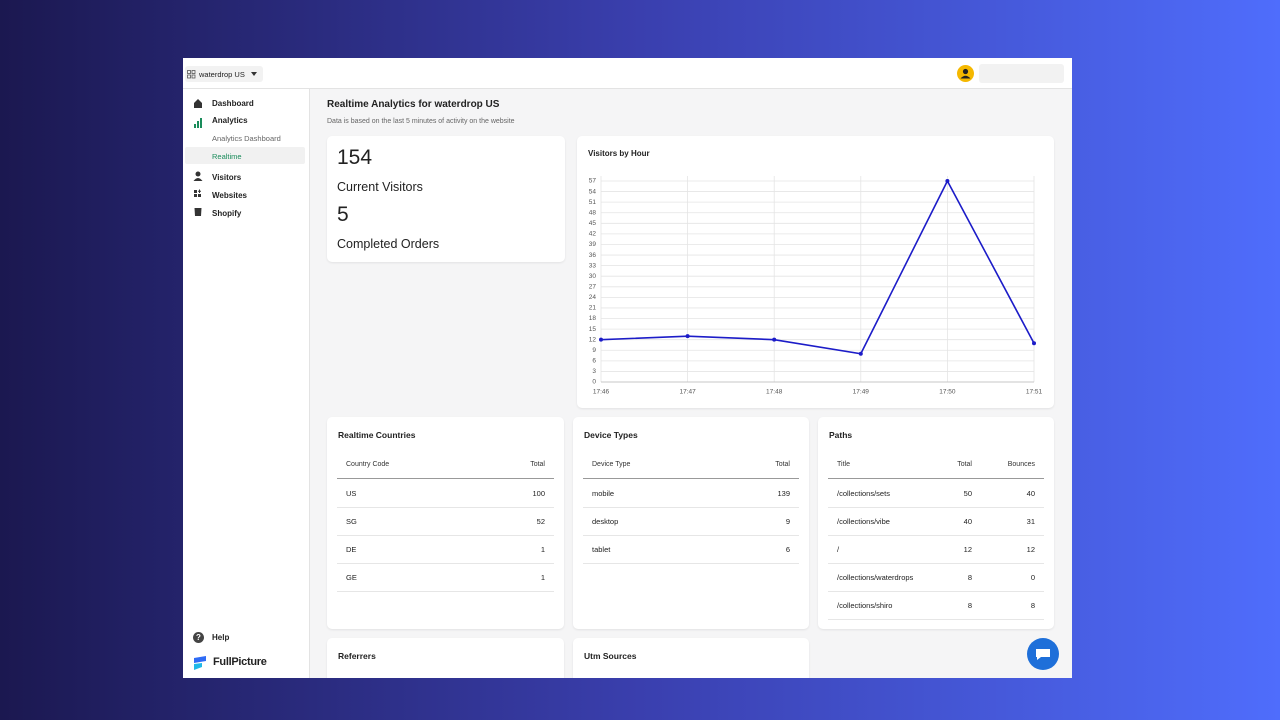 This screenshot has height=720, width=1280. What do you see at coordinates (603, 493) in the screenshot?
I see `table-cell: mobile` at bounding box center [603, 493].